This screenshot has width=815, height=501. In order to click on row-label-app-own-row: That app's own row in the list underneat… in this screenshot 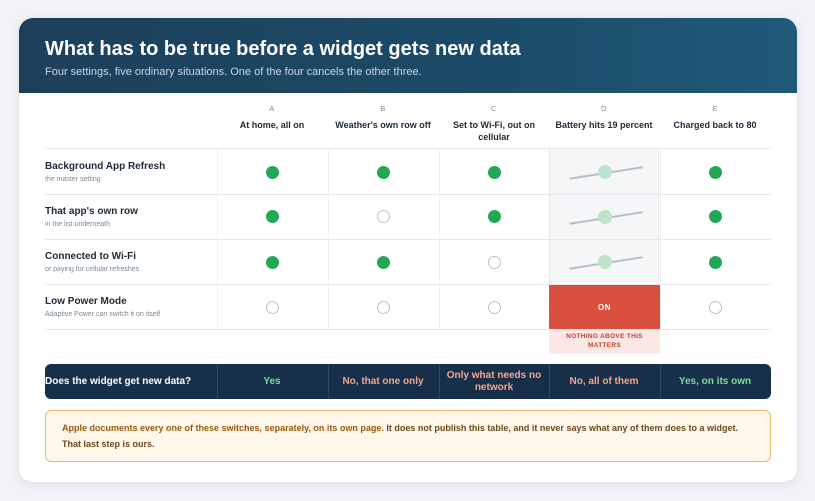, I will do `click(91, 217)`.